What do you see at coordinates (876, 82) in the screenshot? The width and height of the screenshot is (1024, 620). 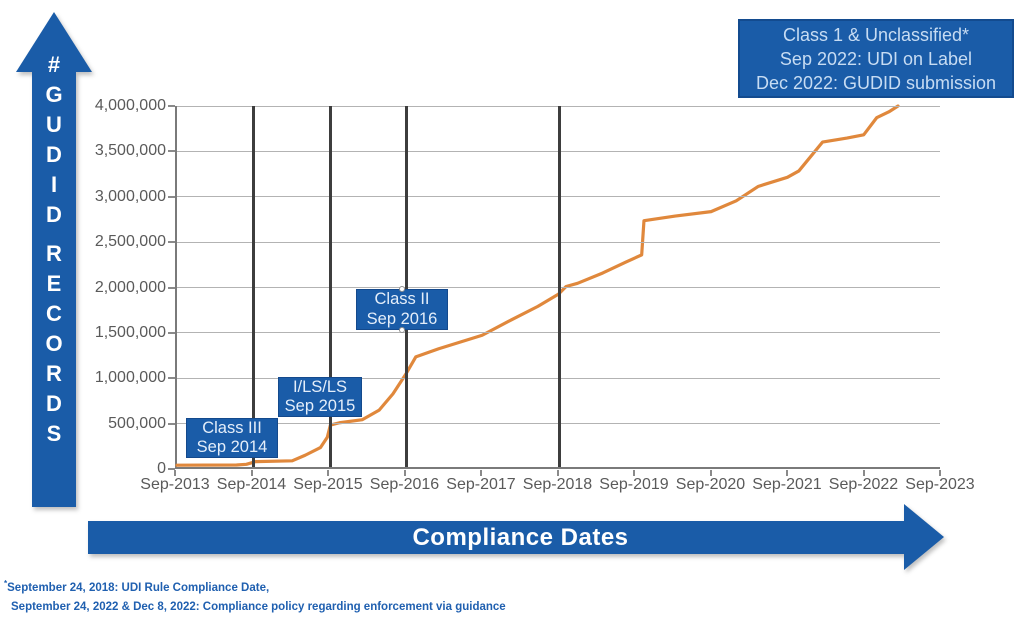 I see `info-box-line: Dec 2022: GUDID submission` at bounding box center [876, 82].